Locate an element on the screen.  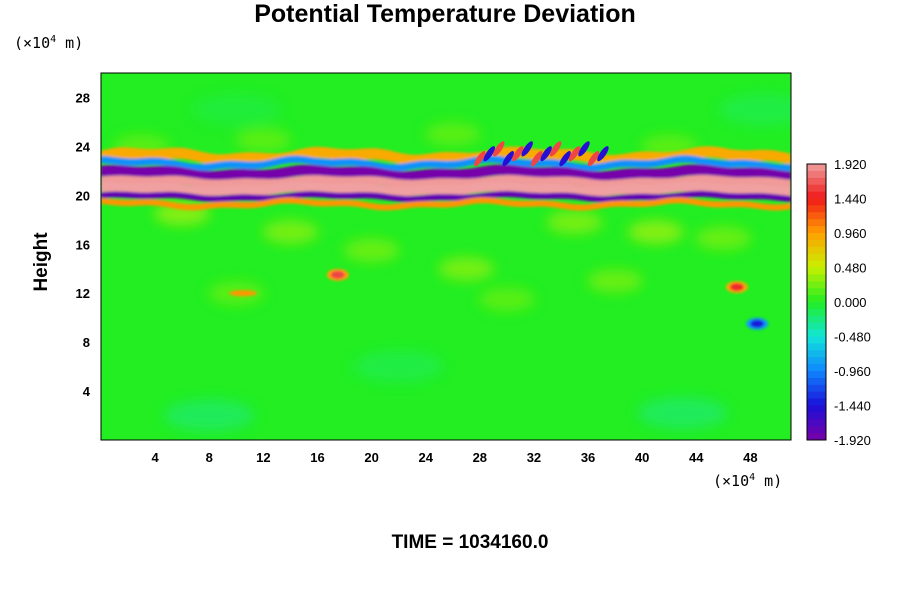
colorbar-frame is located at coordinates (816, 302).